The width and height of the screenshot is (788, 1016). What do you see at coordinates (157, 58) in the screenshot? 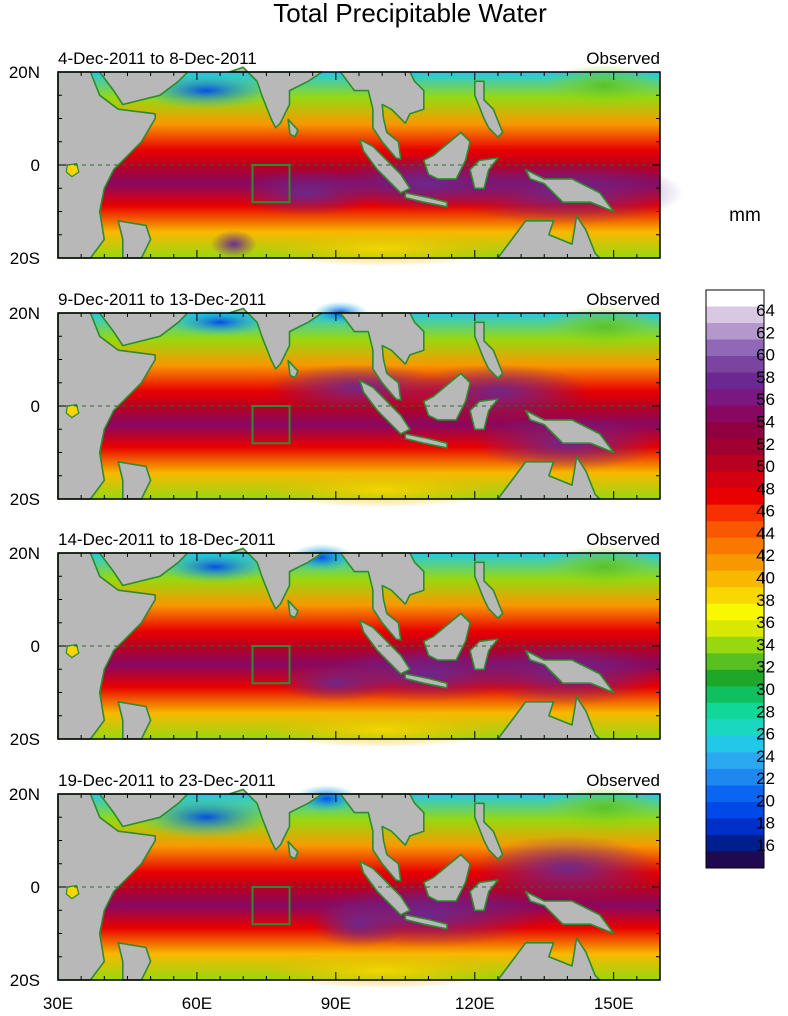
I see `panel-period: 4-Dec-2011 to 8-Dec-2011` at bounding box center [157, 58].